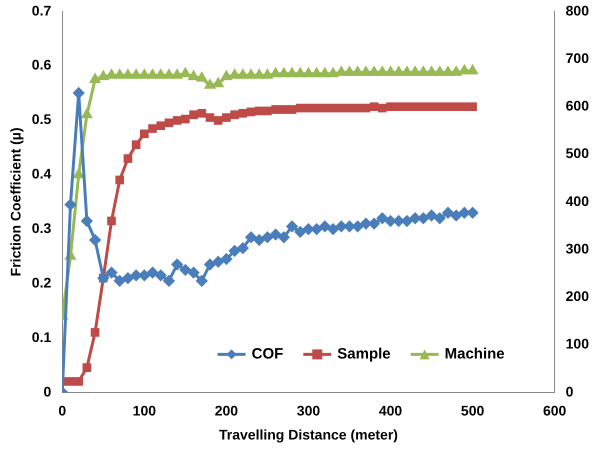 The image size is (602, 452). I want to click on y-tick-label: 0.5, so click(42, 119).